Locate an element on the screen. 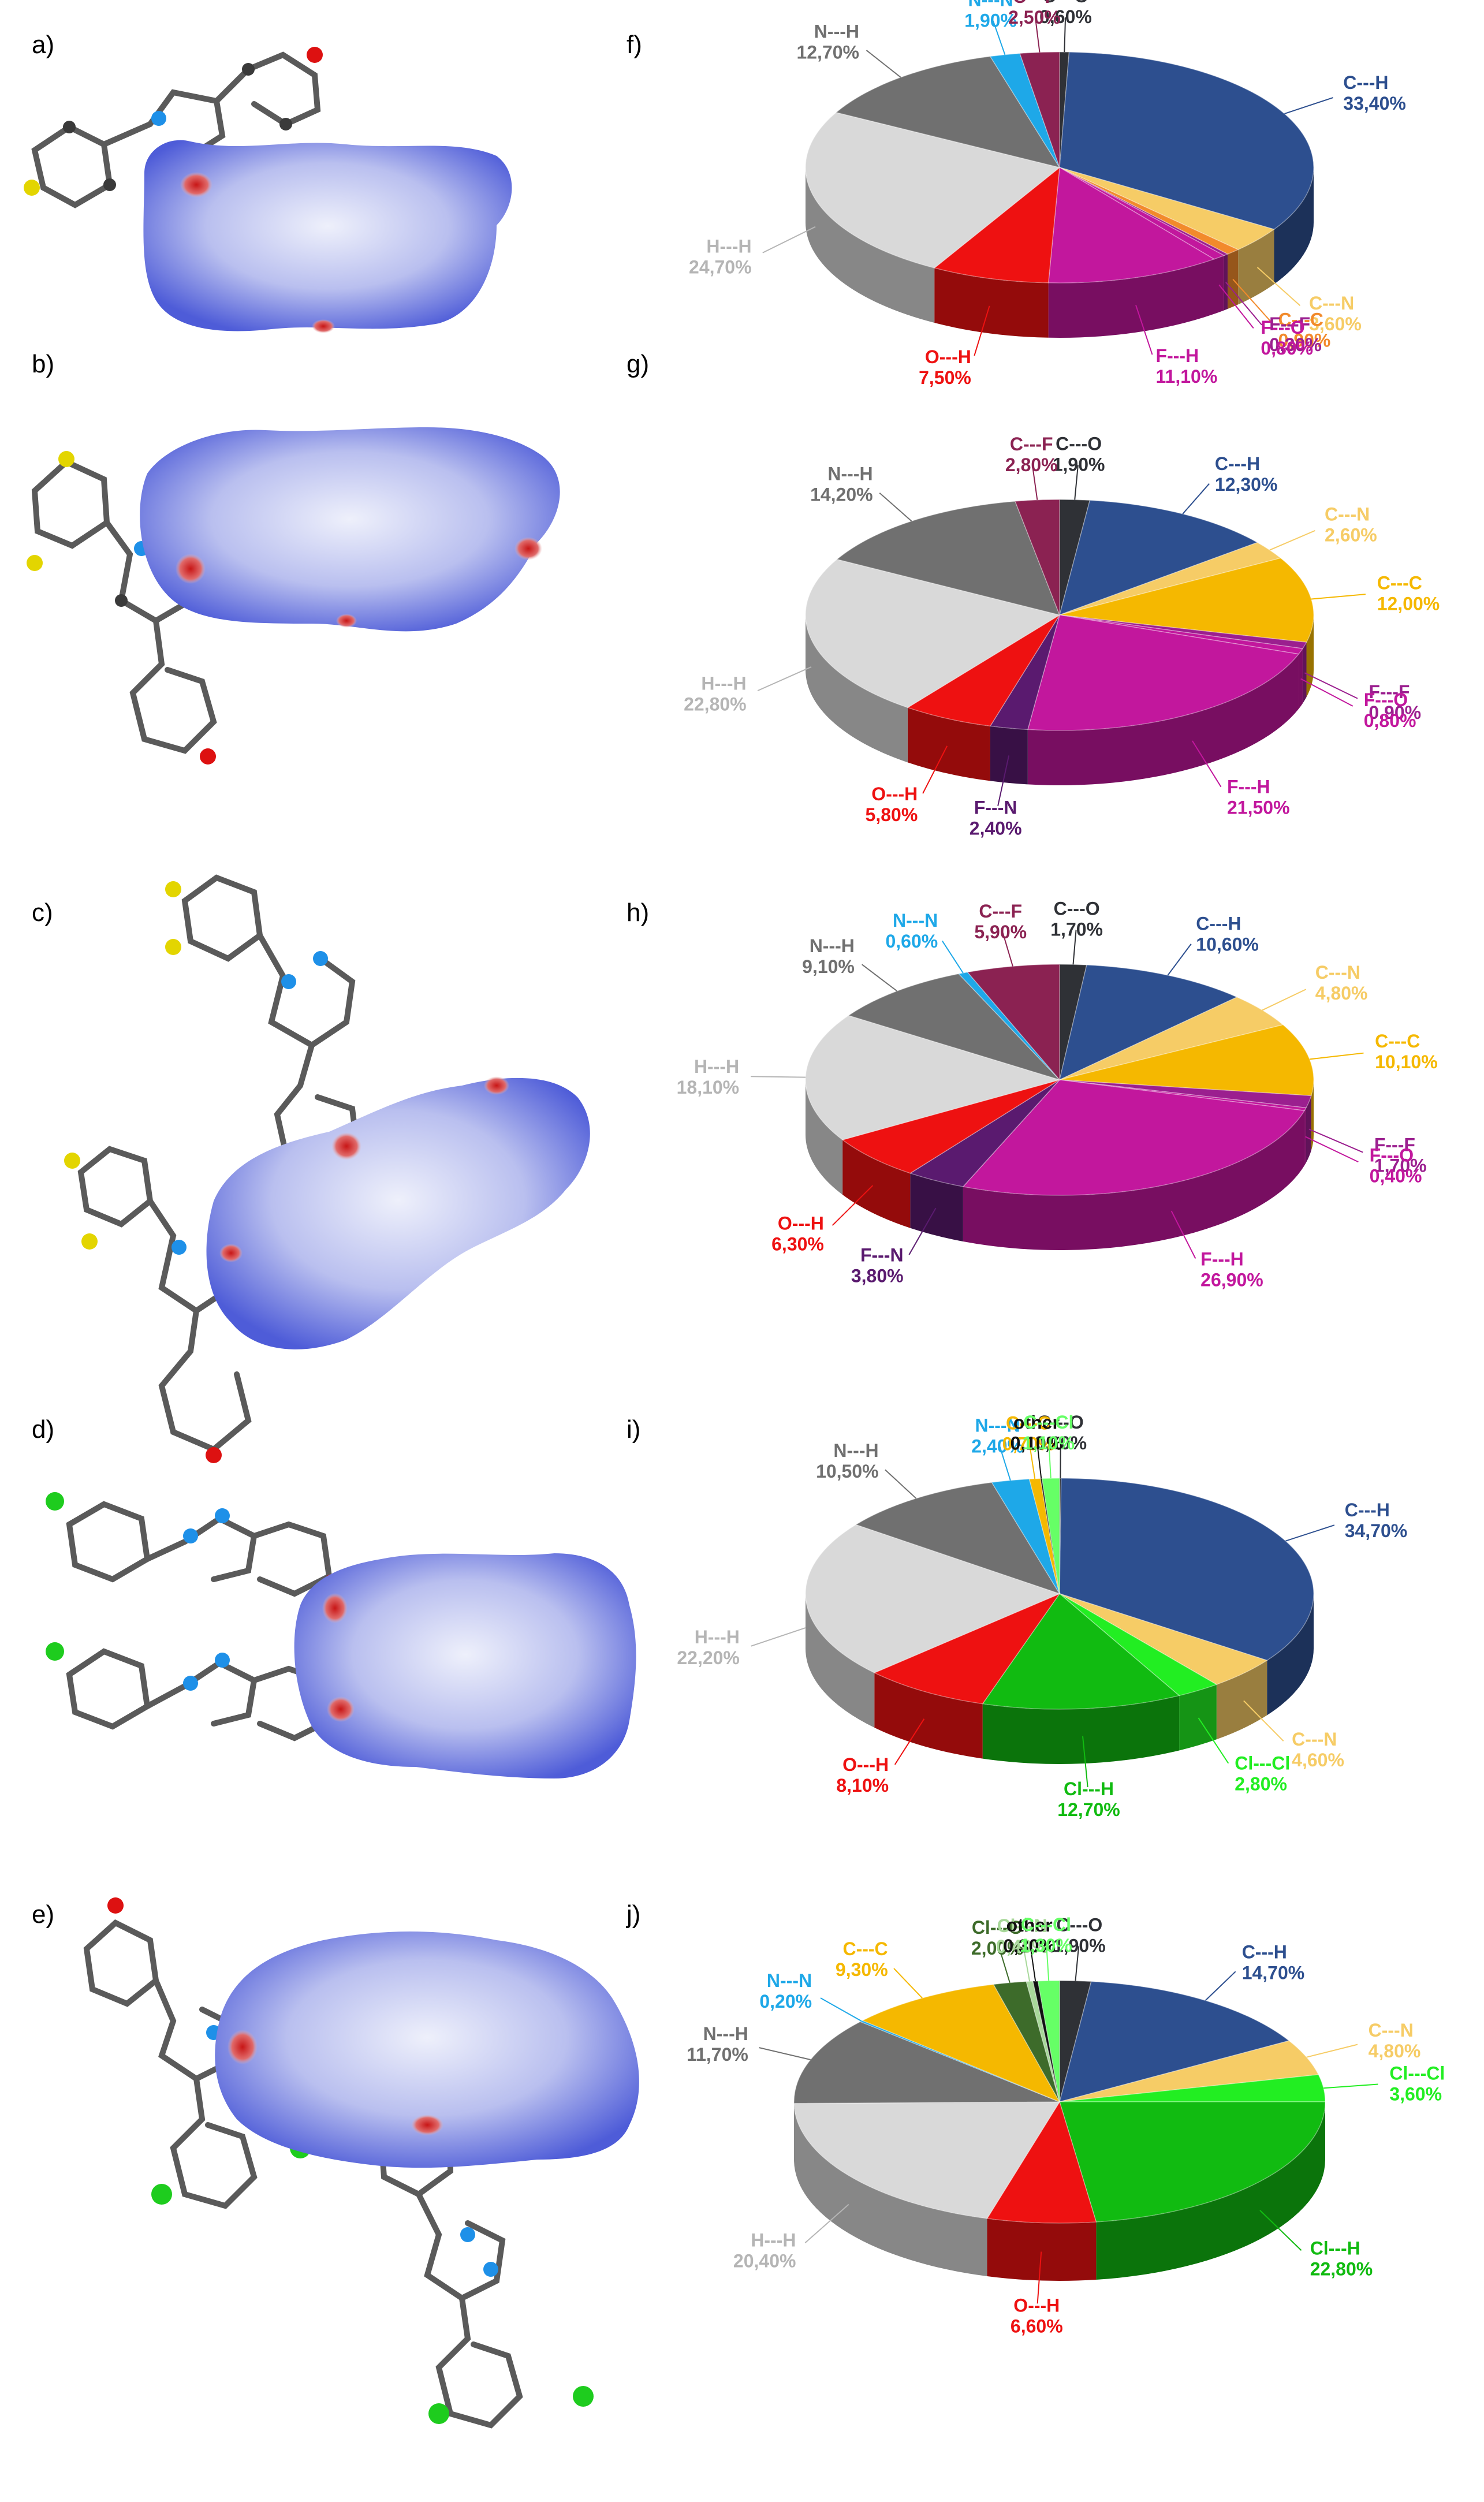 The height and width of the screenshot is (2502, 1484). slice-value-h-h: 18,10% is located at coordinates (708, 1087).